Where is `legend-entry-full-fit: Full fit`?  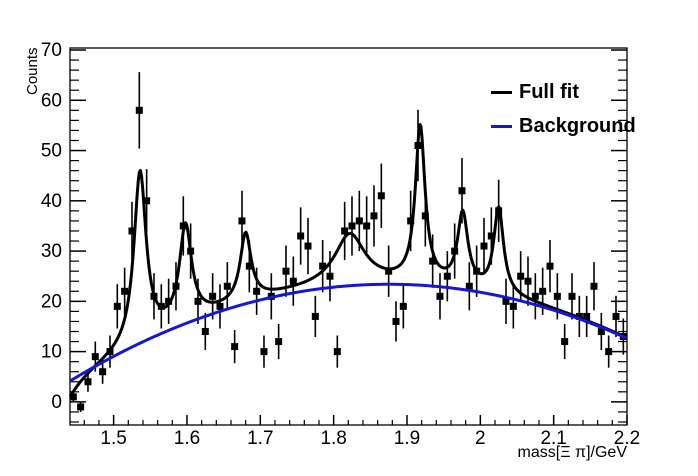
legend-entry-full-fit: Full fit is located at coordinates (563, 92).